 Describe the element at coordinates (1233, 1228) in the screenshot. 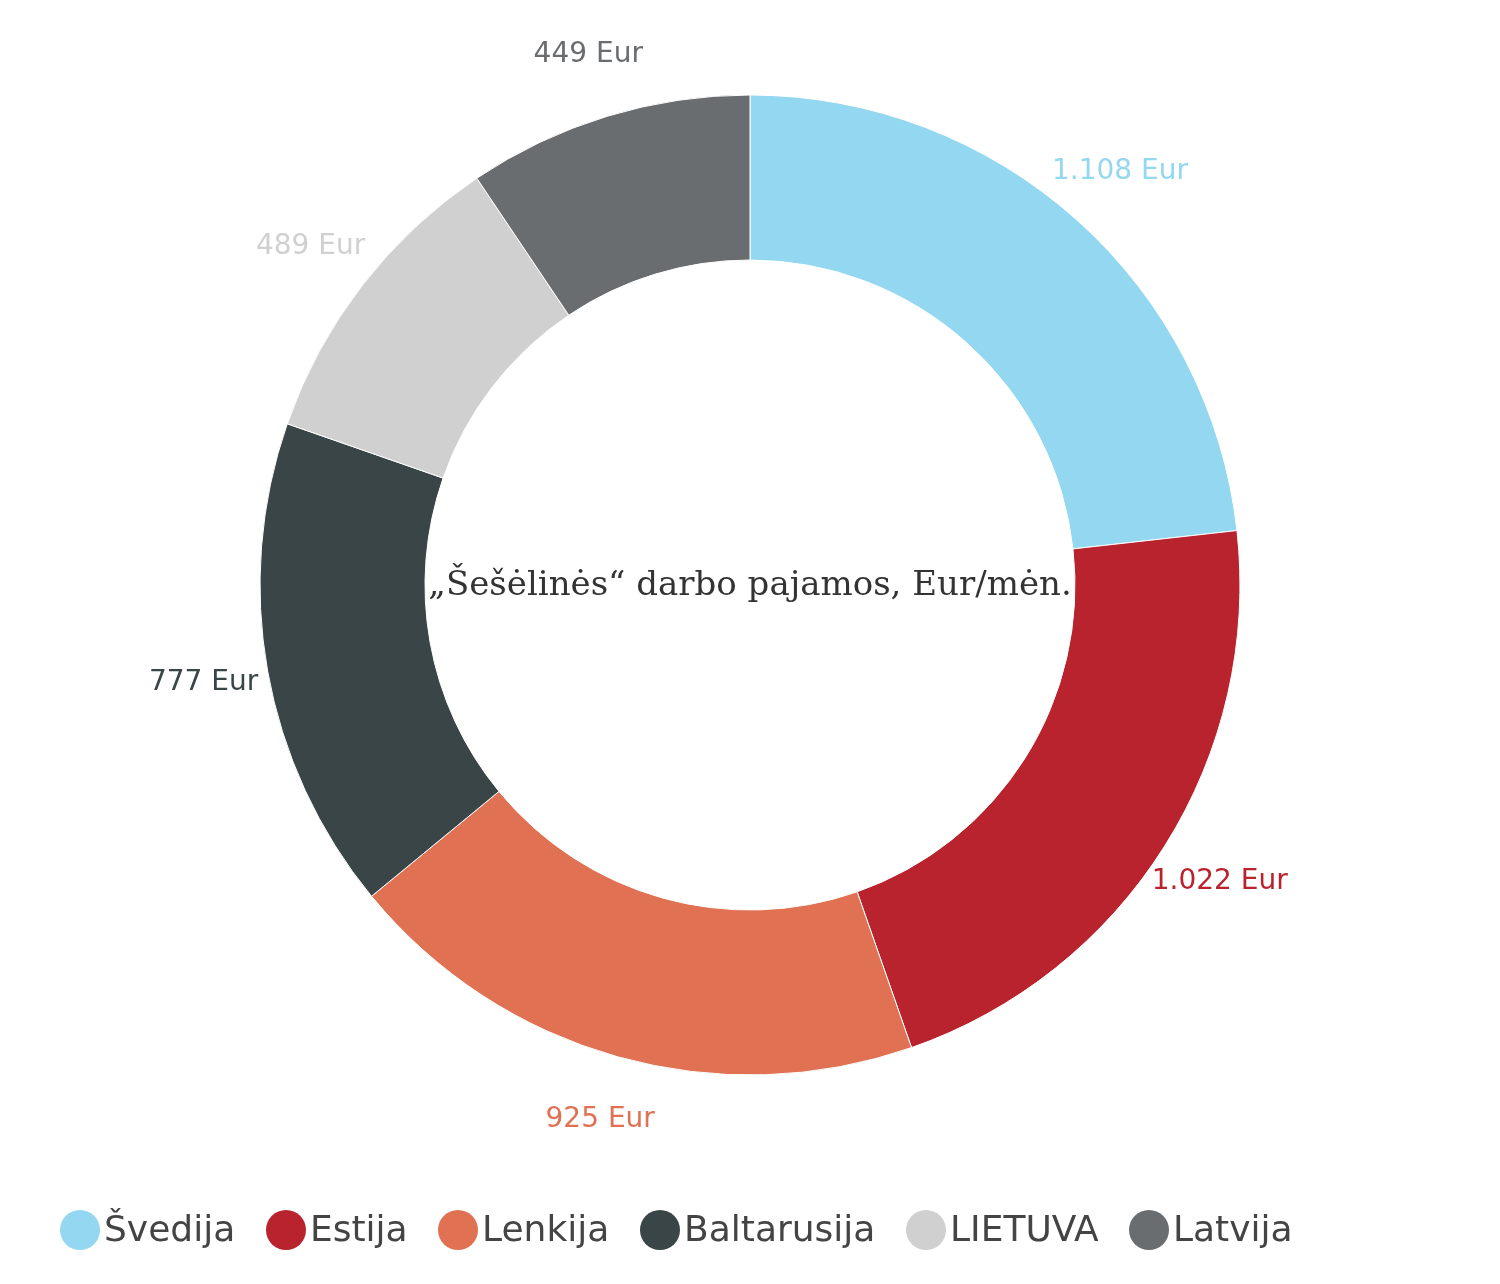

I see `legend-label: Latvija` at that location.